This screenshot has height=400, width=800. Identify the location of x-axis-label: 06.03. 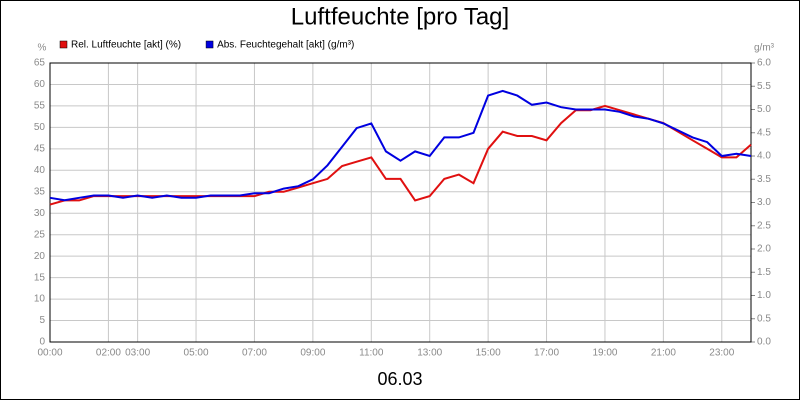
(399, 379).